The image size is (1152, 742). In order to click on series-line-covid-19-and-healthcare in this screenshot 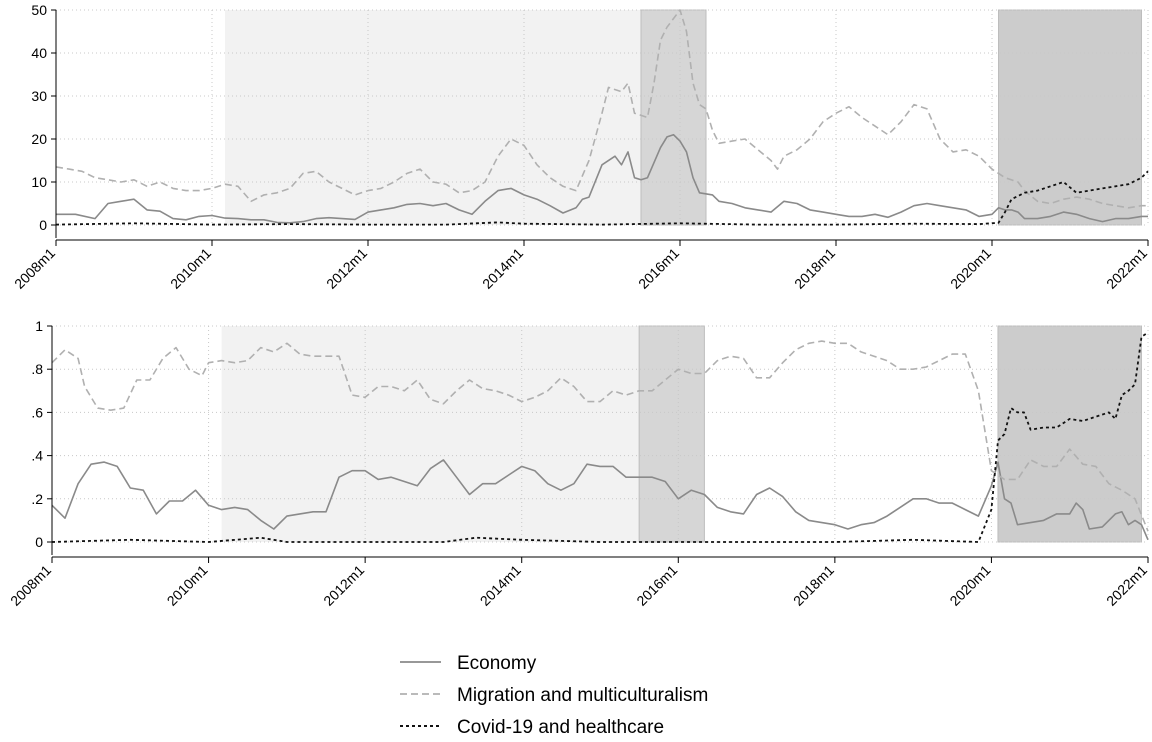, I will do `click(602, 198)`.